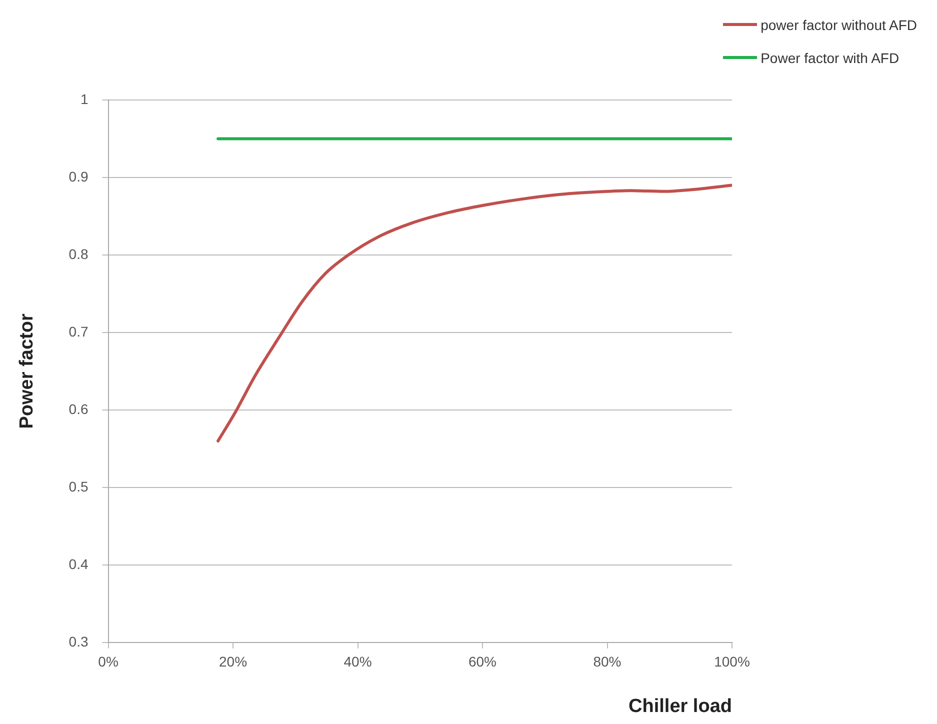 This screenshot has width=937, height=724. Describe the element at coordinates (233, 662) in the screenshot. I see `x-tick-label: 20%` at that location.